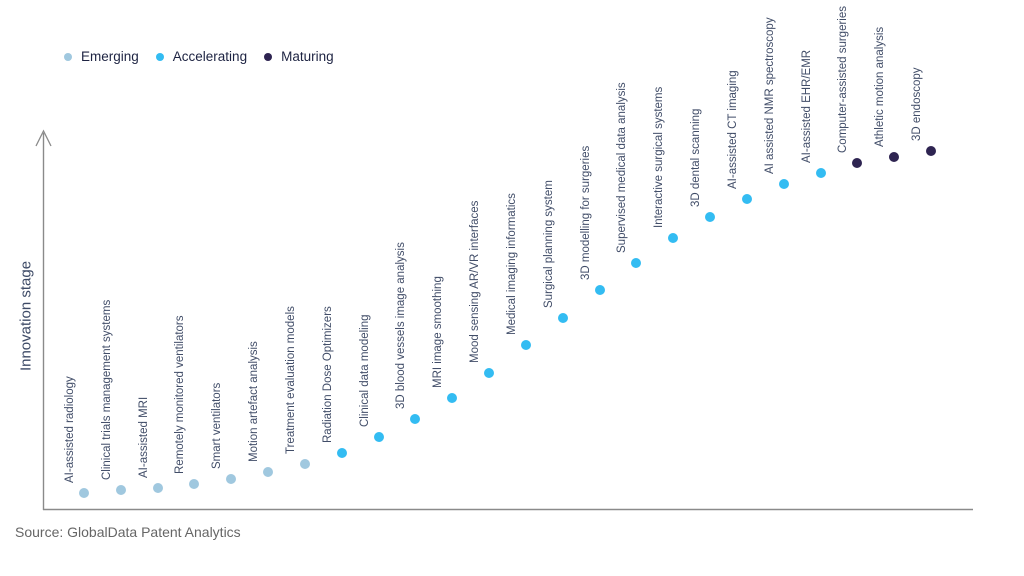  Describe the element at coordinates (732, 130) in the screenshot. I see `data-point-label: AI-assisted CT imaging` at that location.